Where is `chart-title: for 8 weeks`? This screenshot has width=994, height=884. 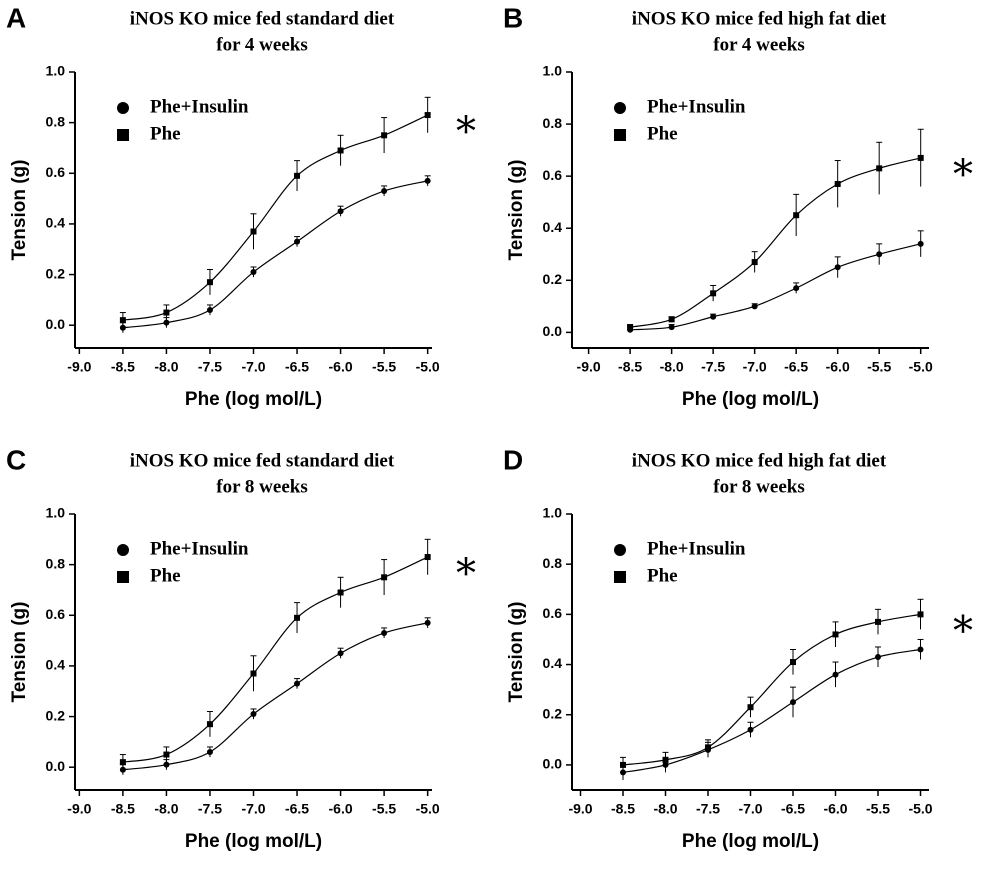
chart-title: for 8 weeks is located at coordinates (758, 486).